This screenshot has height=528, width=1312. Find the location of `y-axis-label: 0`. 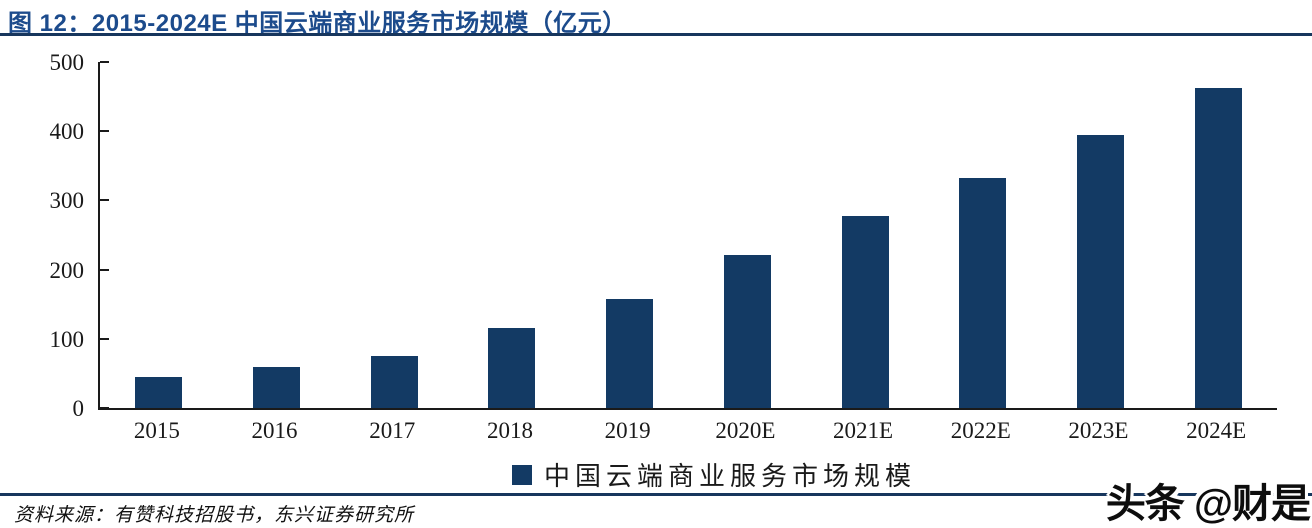

y-axis-label: 0 is located at coordinates (78, 408).